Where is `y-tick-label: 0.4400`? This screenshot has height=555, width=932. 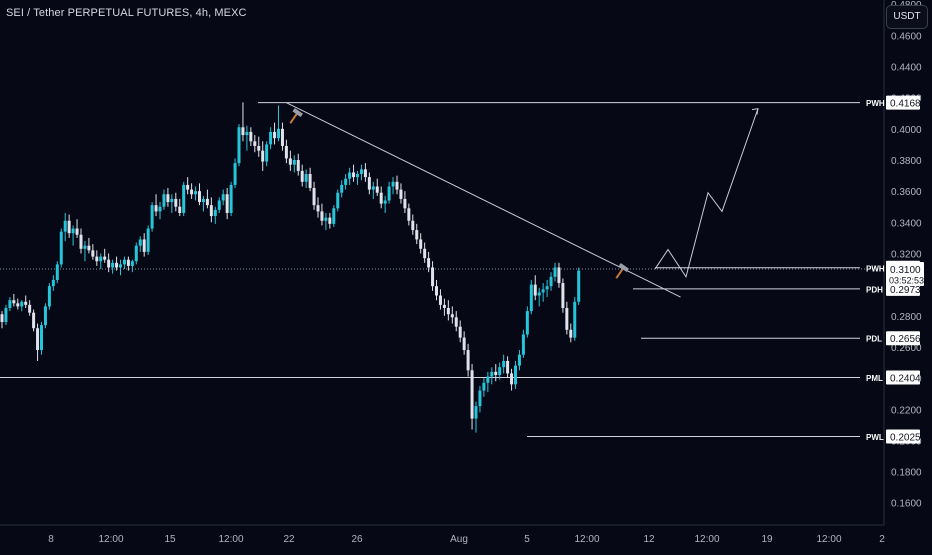
y-tick-label: 0.4400 is located at coordinates (906, 68).